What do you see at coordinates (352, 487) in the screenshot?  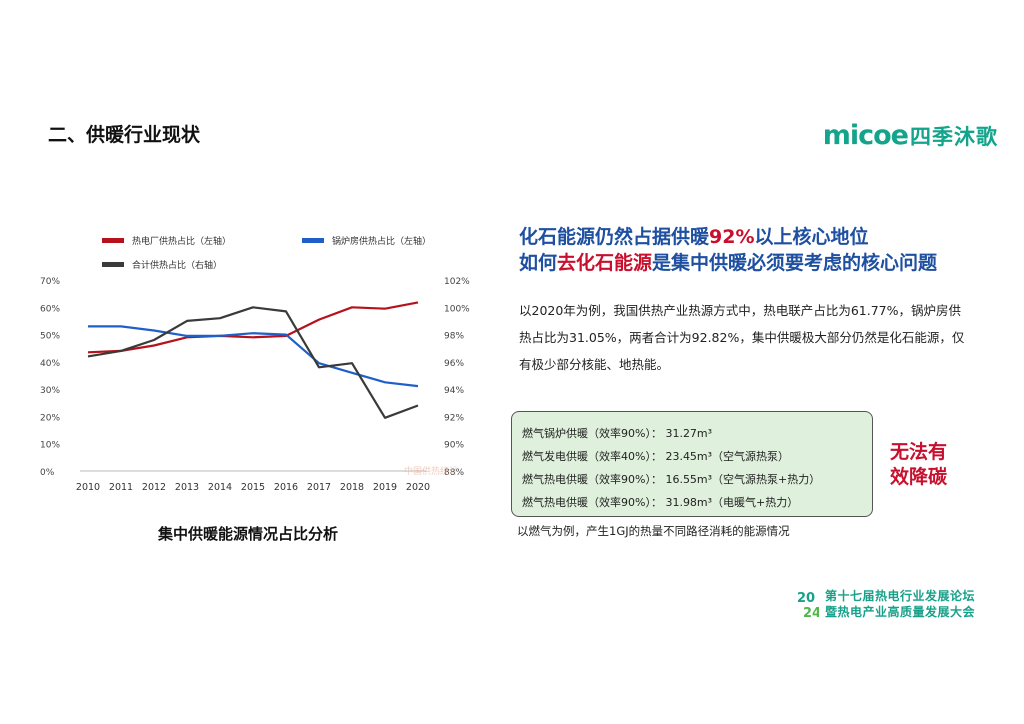 I see `x-tick-label: 2018` at bounding box center [352, 487].